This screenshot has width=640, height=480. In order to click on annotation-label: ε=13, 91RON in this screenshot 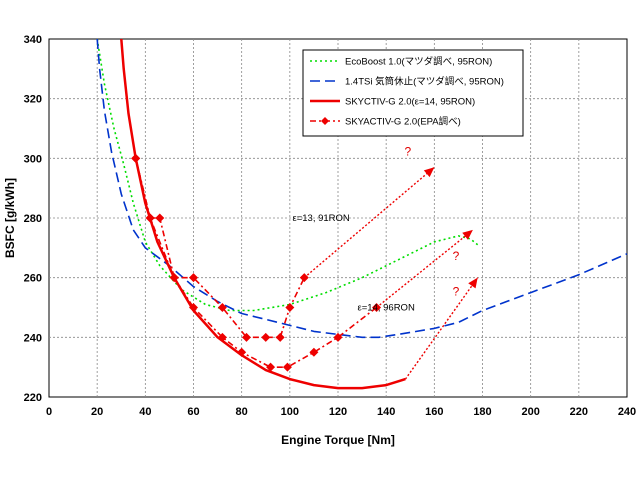, I will do `click(320, 218)`.